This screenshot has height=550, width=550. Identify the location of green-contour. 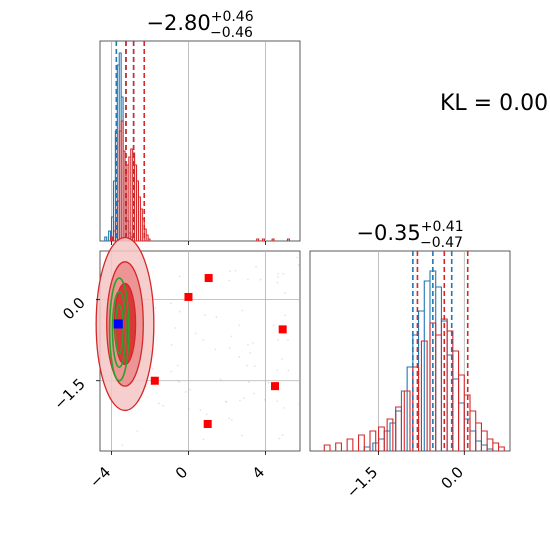
(119, 329).